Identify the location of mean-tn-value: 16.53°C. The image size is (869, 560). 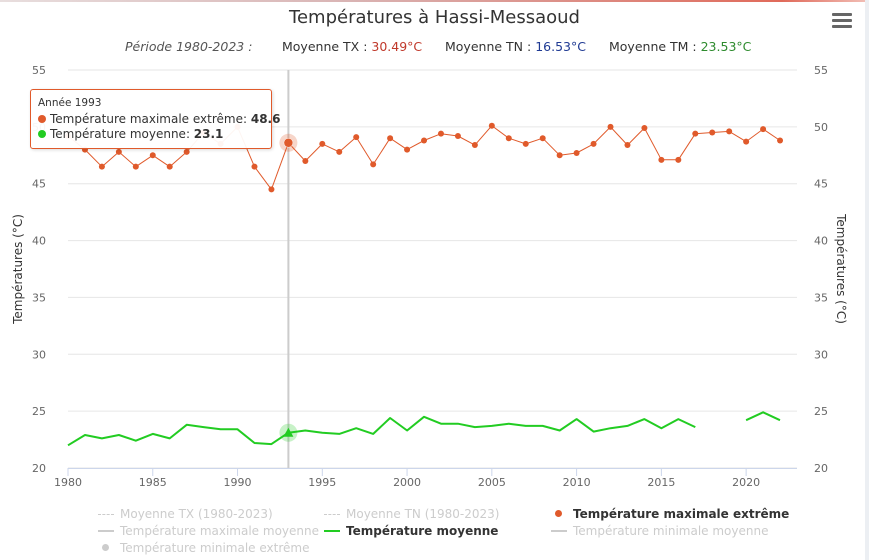
(560, 46).